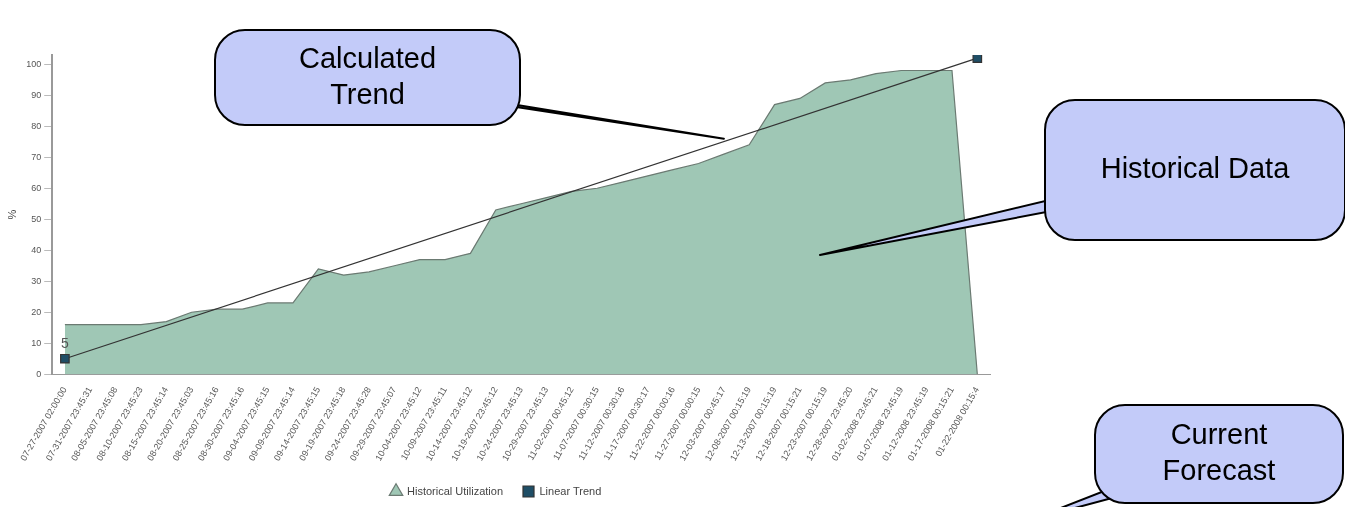  Describe the element at coordinates (36, 94) in the screenshot. I see `y-tick-label: 90` at that location.